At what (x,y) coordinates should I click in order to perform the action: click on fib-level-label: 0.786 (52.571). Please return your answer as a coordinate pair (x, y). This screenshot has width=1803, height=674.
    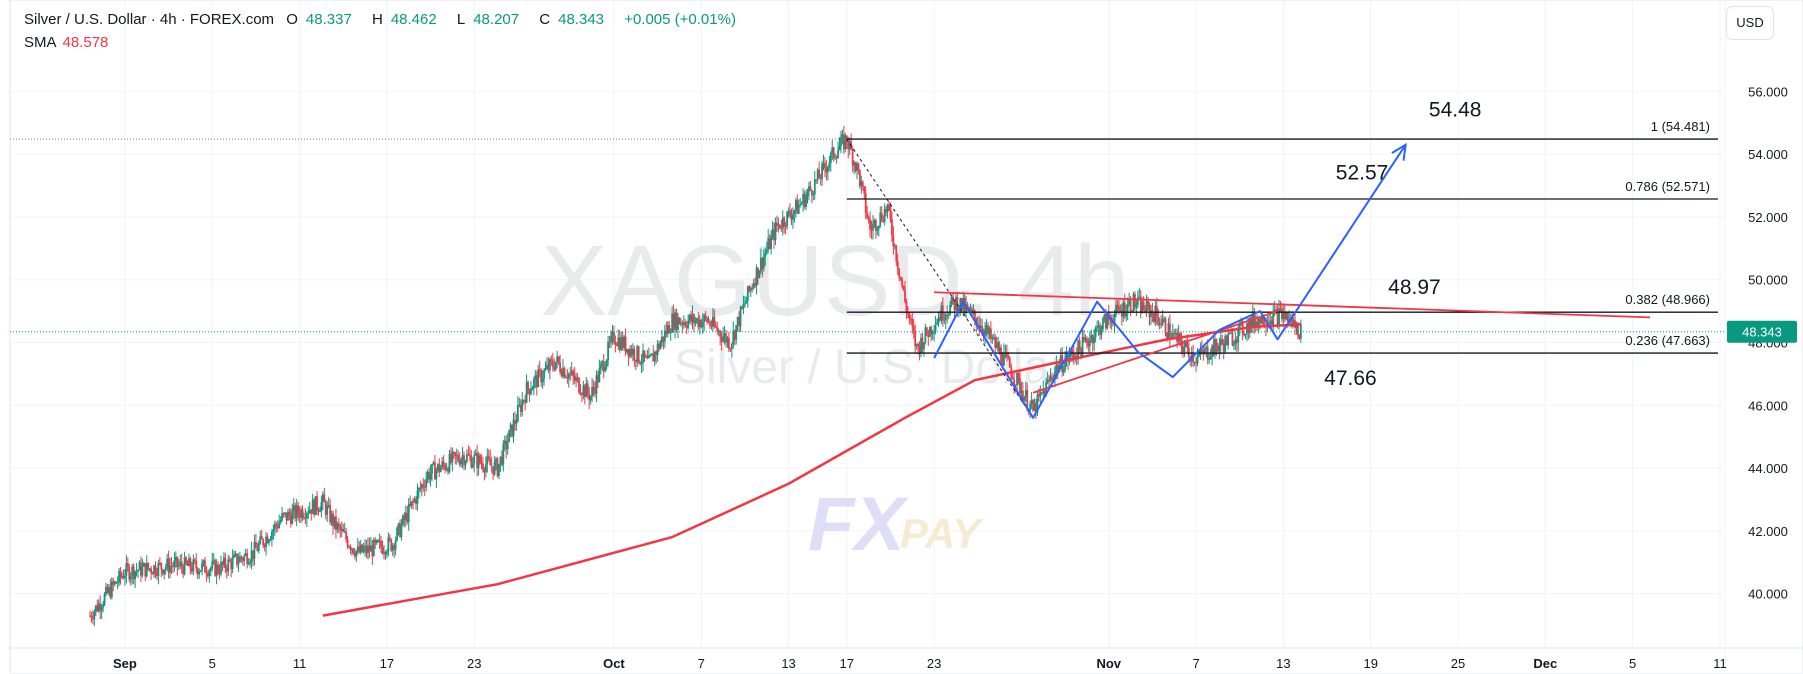
    Looking at the image, I should click on (1667, 186).